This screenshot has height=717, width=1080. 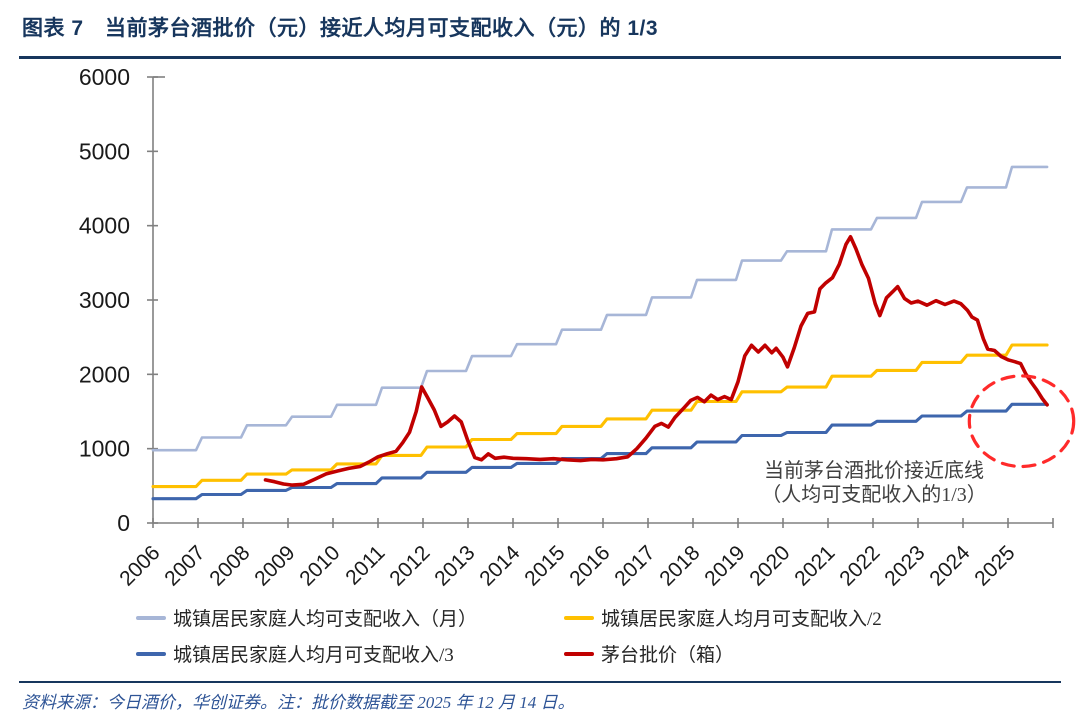 What do you see at coordinates (874, 470) in the screenshot?
I see `svg-text: 当前茅台酒批价接近底线` at bounding box center [874, 470].